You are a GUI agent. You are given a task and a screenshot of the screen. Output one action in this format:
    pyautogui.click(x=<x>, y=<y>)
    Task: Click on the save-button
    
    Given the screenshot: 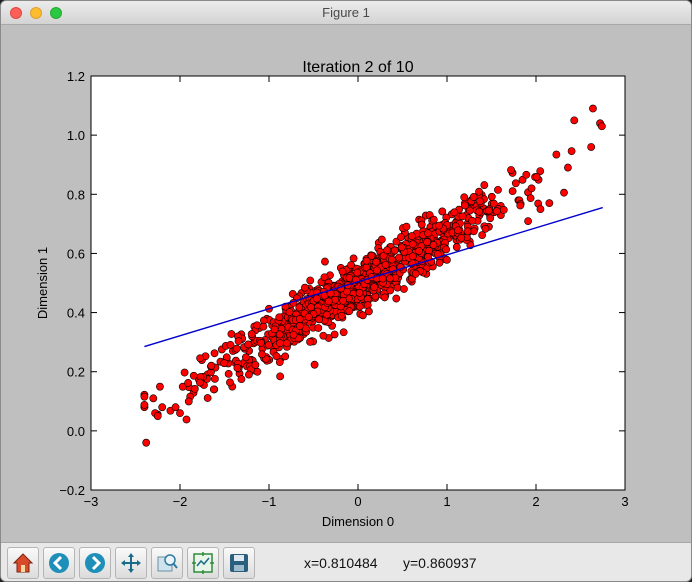 What is the action you would take?
    pyautogui.click(x=239, y=563)
    